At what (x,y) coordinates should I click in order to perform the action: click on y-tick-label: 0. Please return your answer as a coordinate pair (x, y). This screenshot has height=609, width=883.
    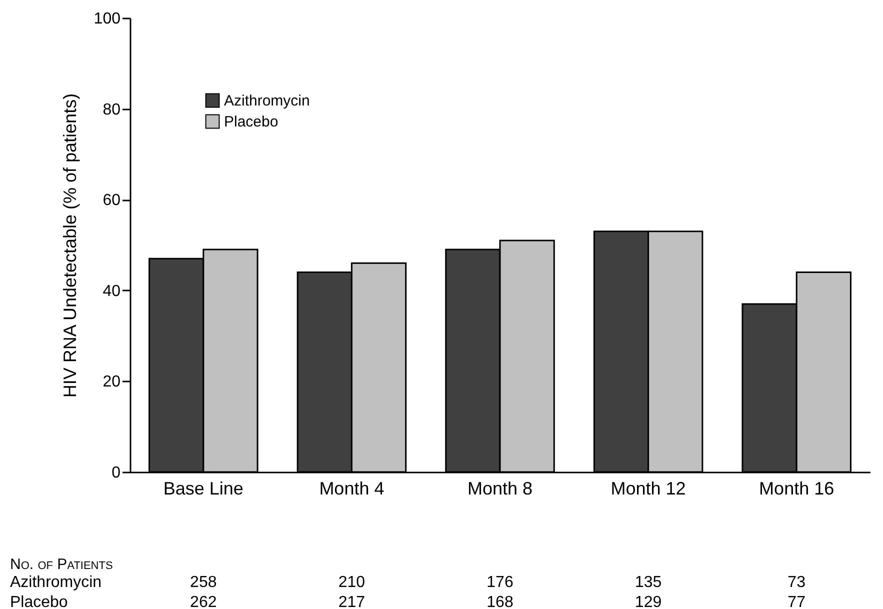
    Looking at the image, I should click on (116, 473).